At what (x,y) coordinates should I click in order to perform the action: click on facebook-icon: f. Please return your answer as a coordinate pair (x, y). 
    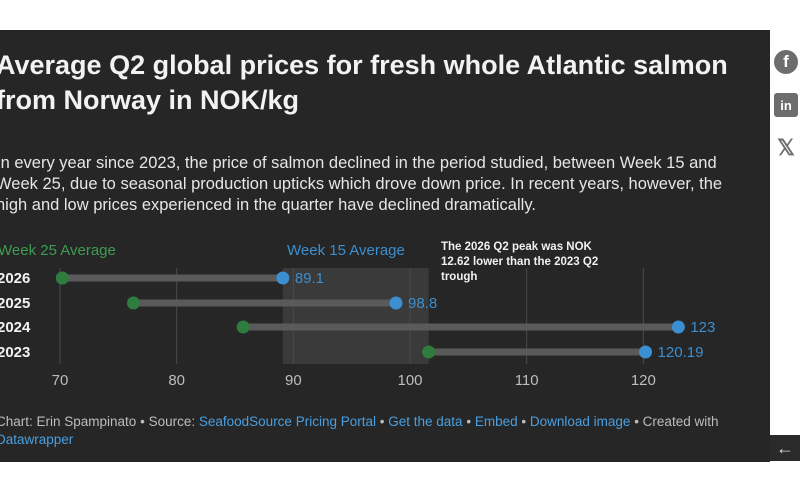
    Looking at the image, I should click on (786, 62).